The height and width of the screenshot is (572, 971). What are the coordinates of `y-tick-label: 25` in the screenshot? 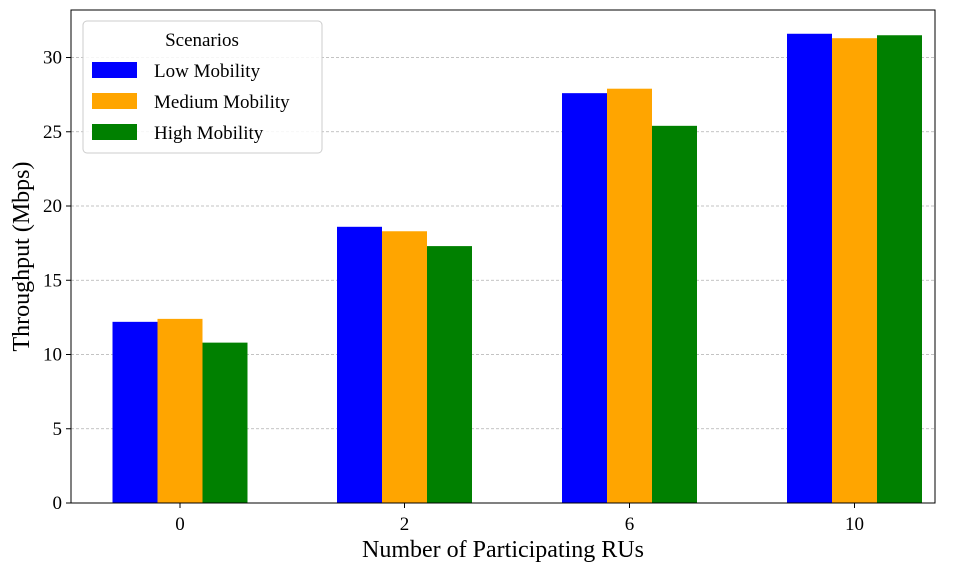 It's located at (52, 132).